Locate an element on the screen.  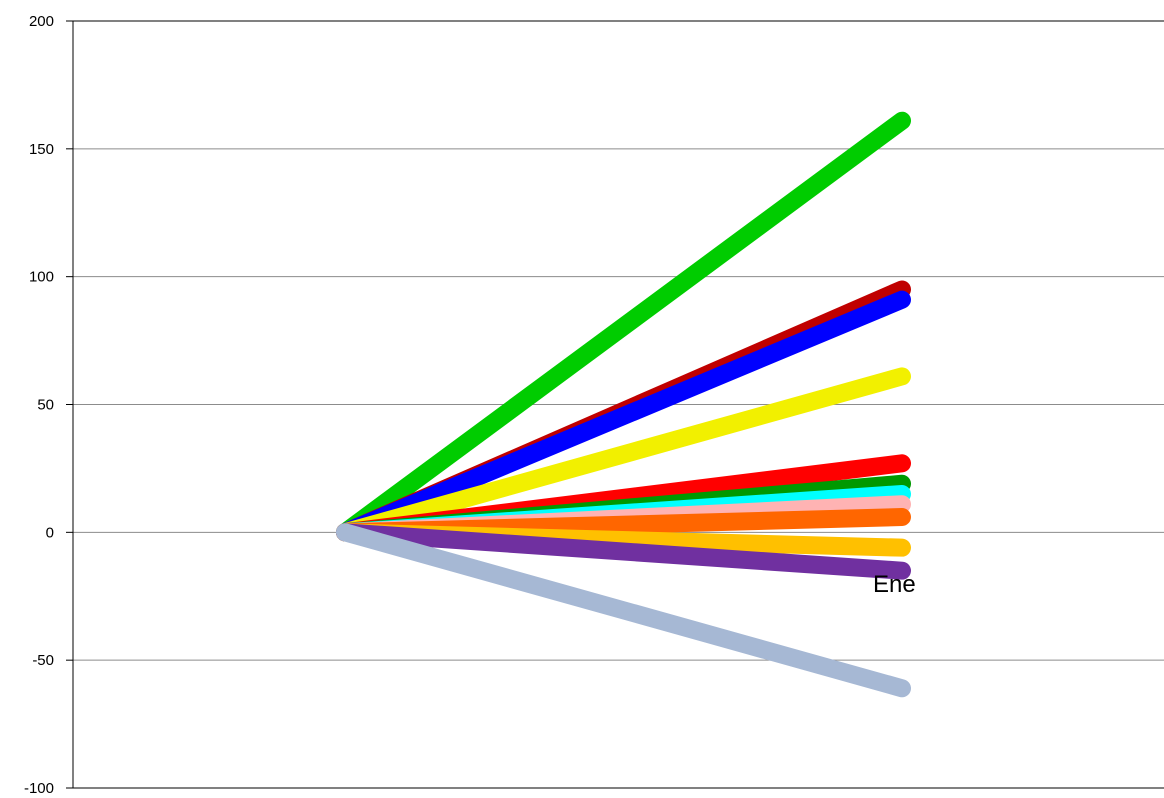
y-tick-label-5: -50 is located at coordinates (43, 660).